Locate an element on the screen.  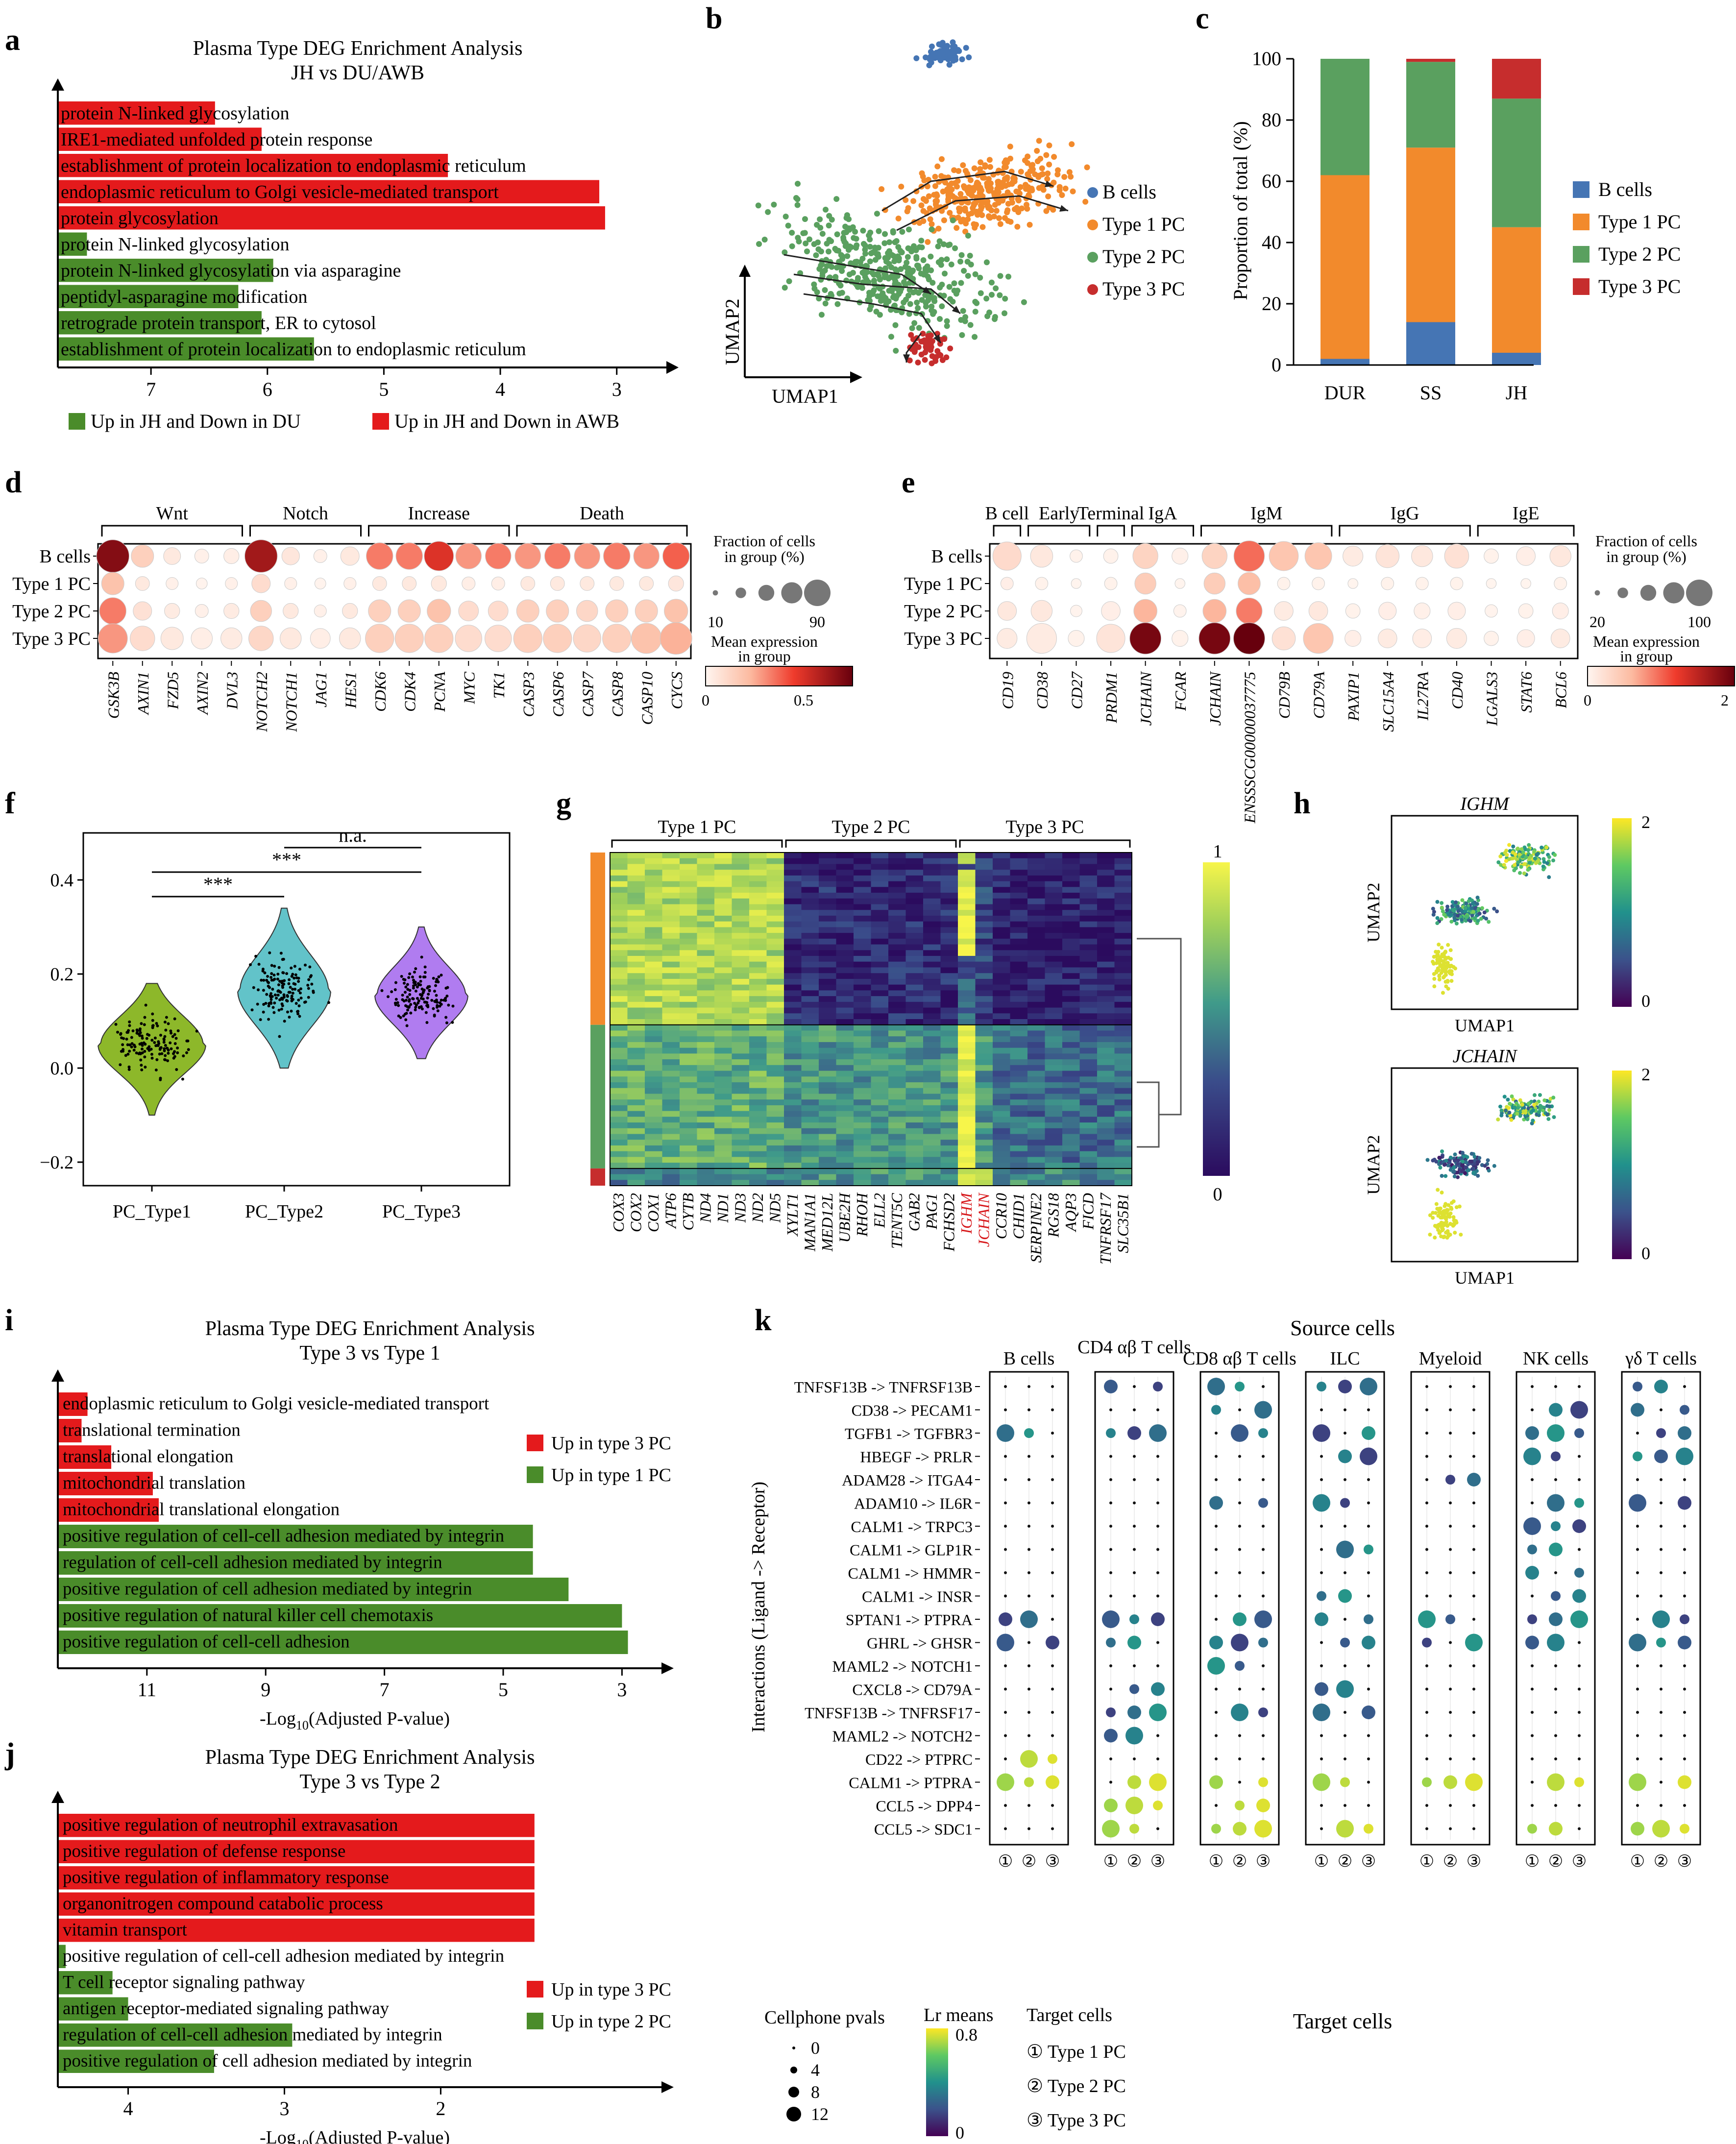
stacked-bar-segment is located at coordinates (1431, 60).